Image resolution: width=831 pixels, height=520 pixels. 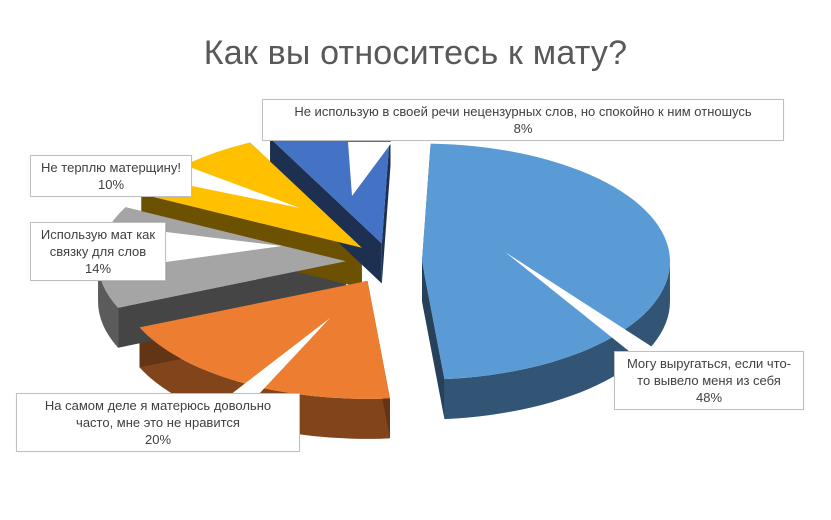 What do you see at coordinates (98, 234) in the screenshot?
I see `data-label-14-line1: Использую мат как` at bounding box center [98, 234].